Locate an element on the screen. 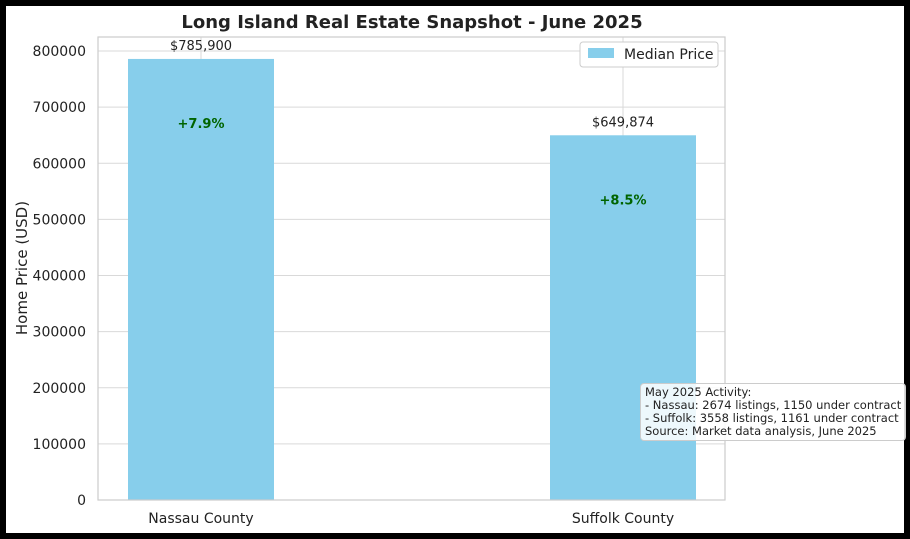 The width and height of the screenshot is (910, 539). y-tick-label: 100000 is located at coordinates (59, 445).